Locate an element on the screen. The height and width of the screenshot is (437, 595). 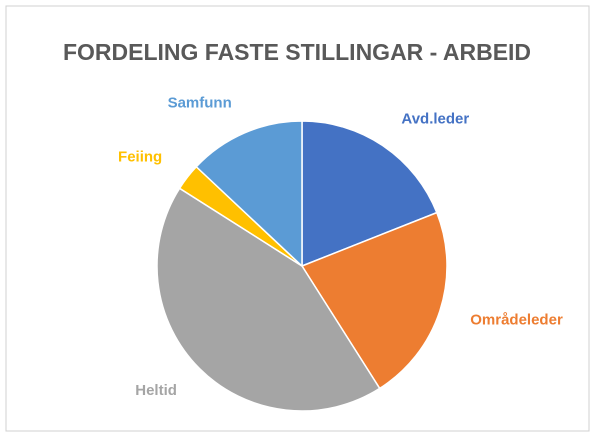
slice-label: Heltid is located at coordinates (156, 390).